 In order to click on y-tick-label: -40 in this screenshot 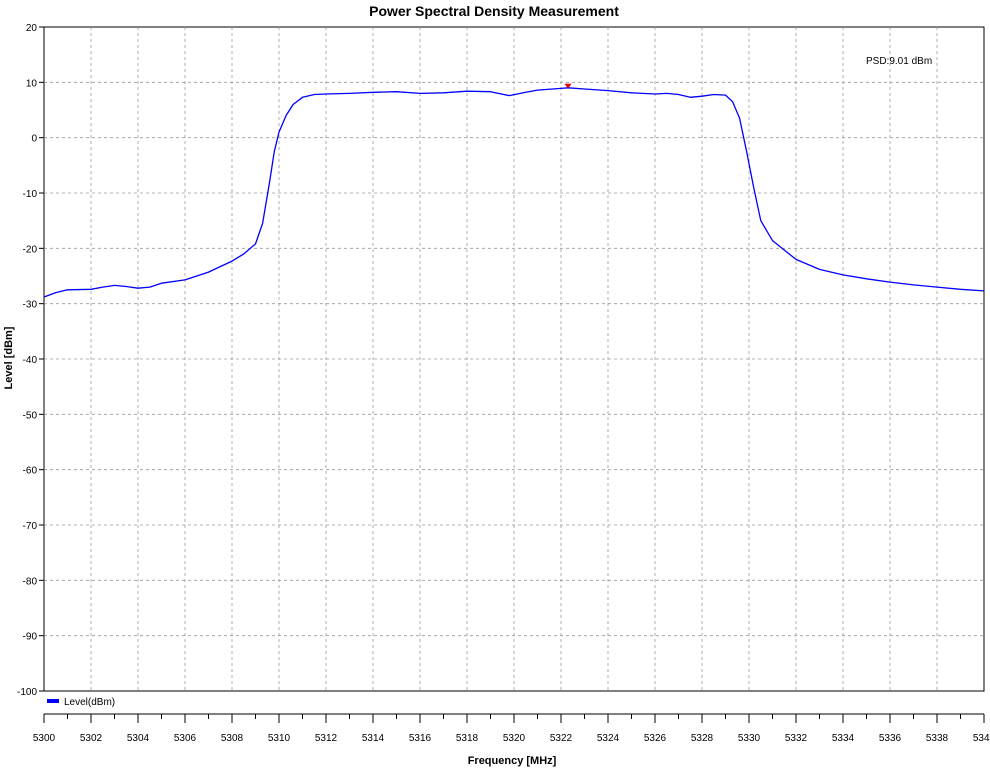, I will do `click(30, 360)`.